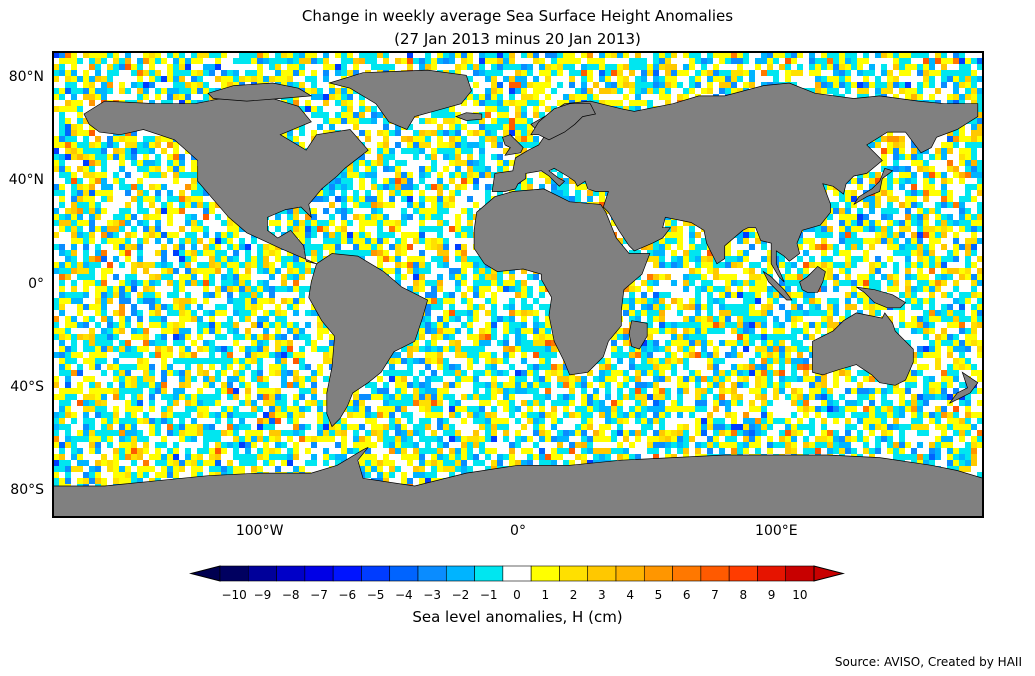 The image size is (1035, 676). I want to click on lon-label: 100°E, so click(776, 531).